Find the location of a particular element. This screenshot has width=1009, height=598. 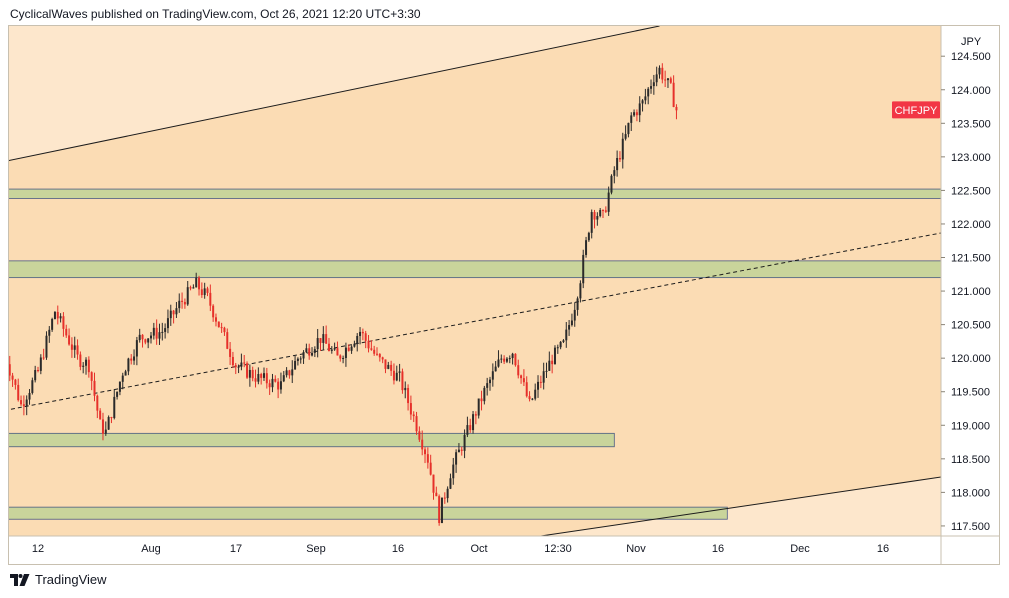

y-tick-label-117.500: 117.500 is located at coordinates (970, 527).